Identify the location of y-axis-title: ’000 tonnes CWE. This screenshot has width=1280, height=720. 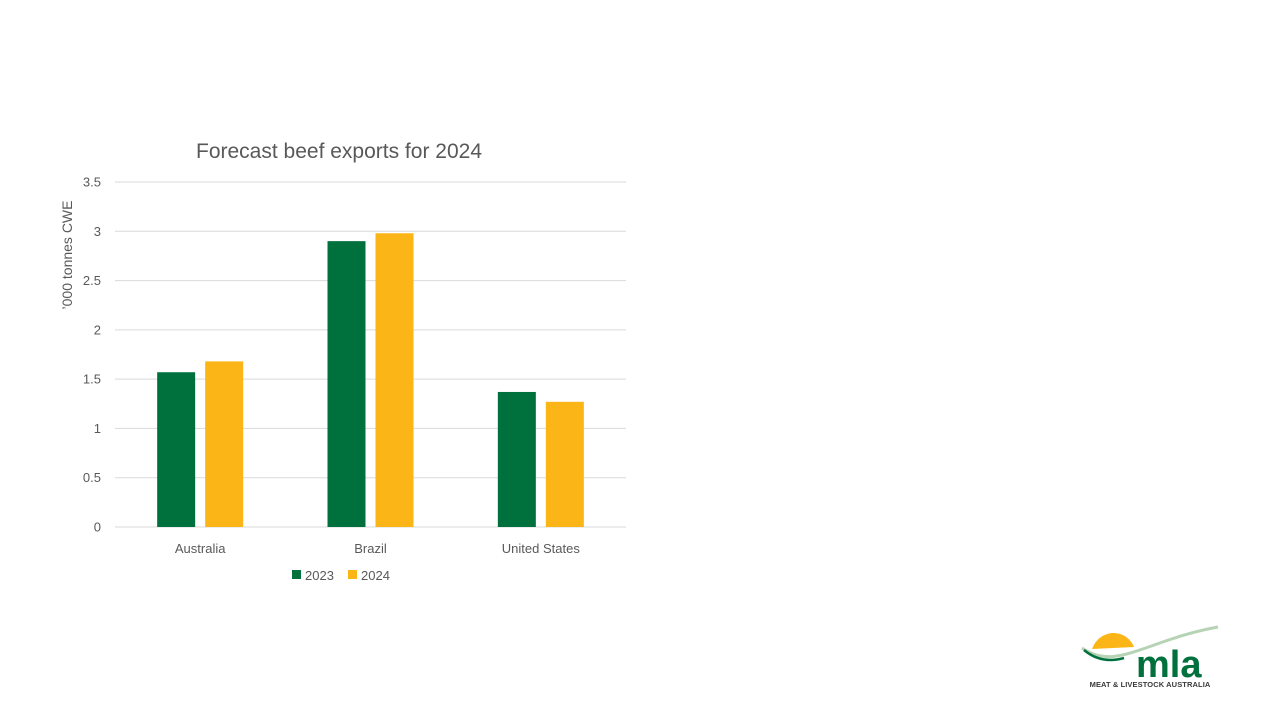
(67, 255).